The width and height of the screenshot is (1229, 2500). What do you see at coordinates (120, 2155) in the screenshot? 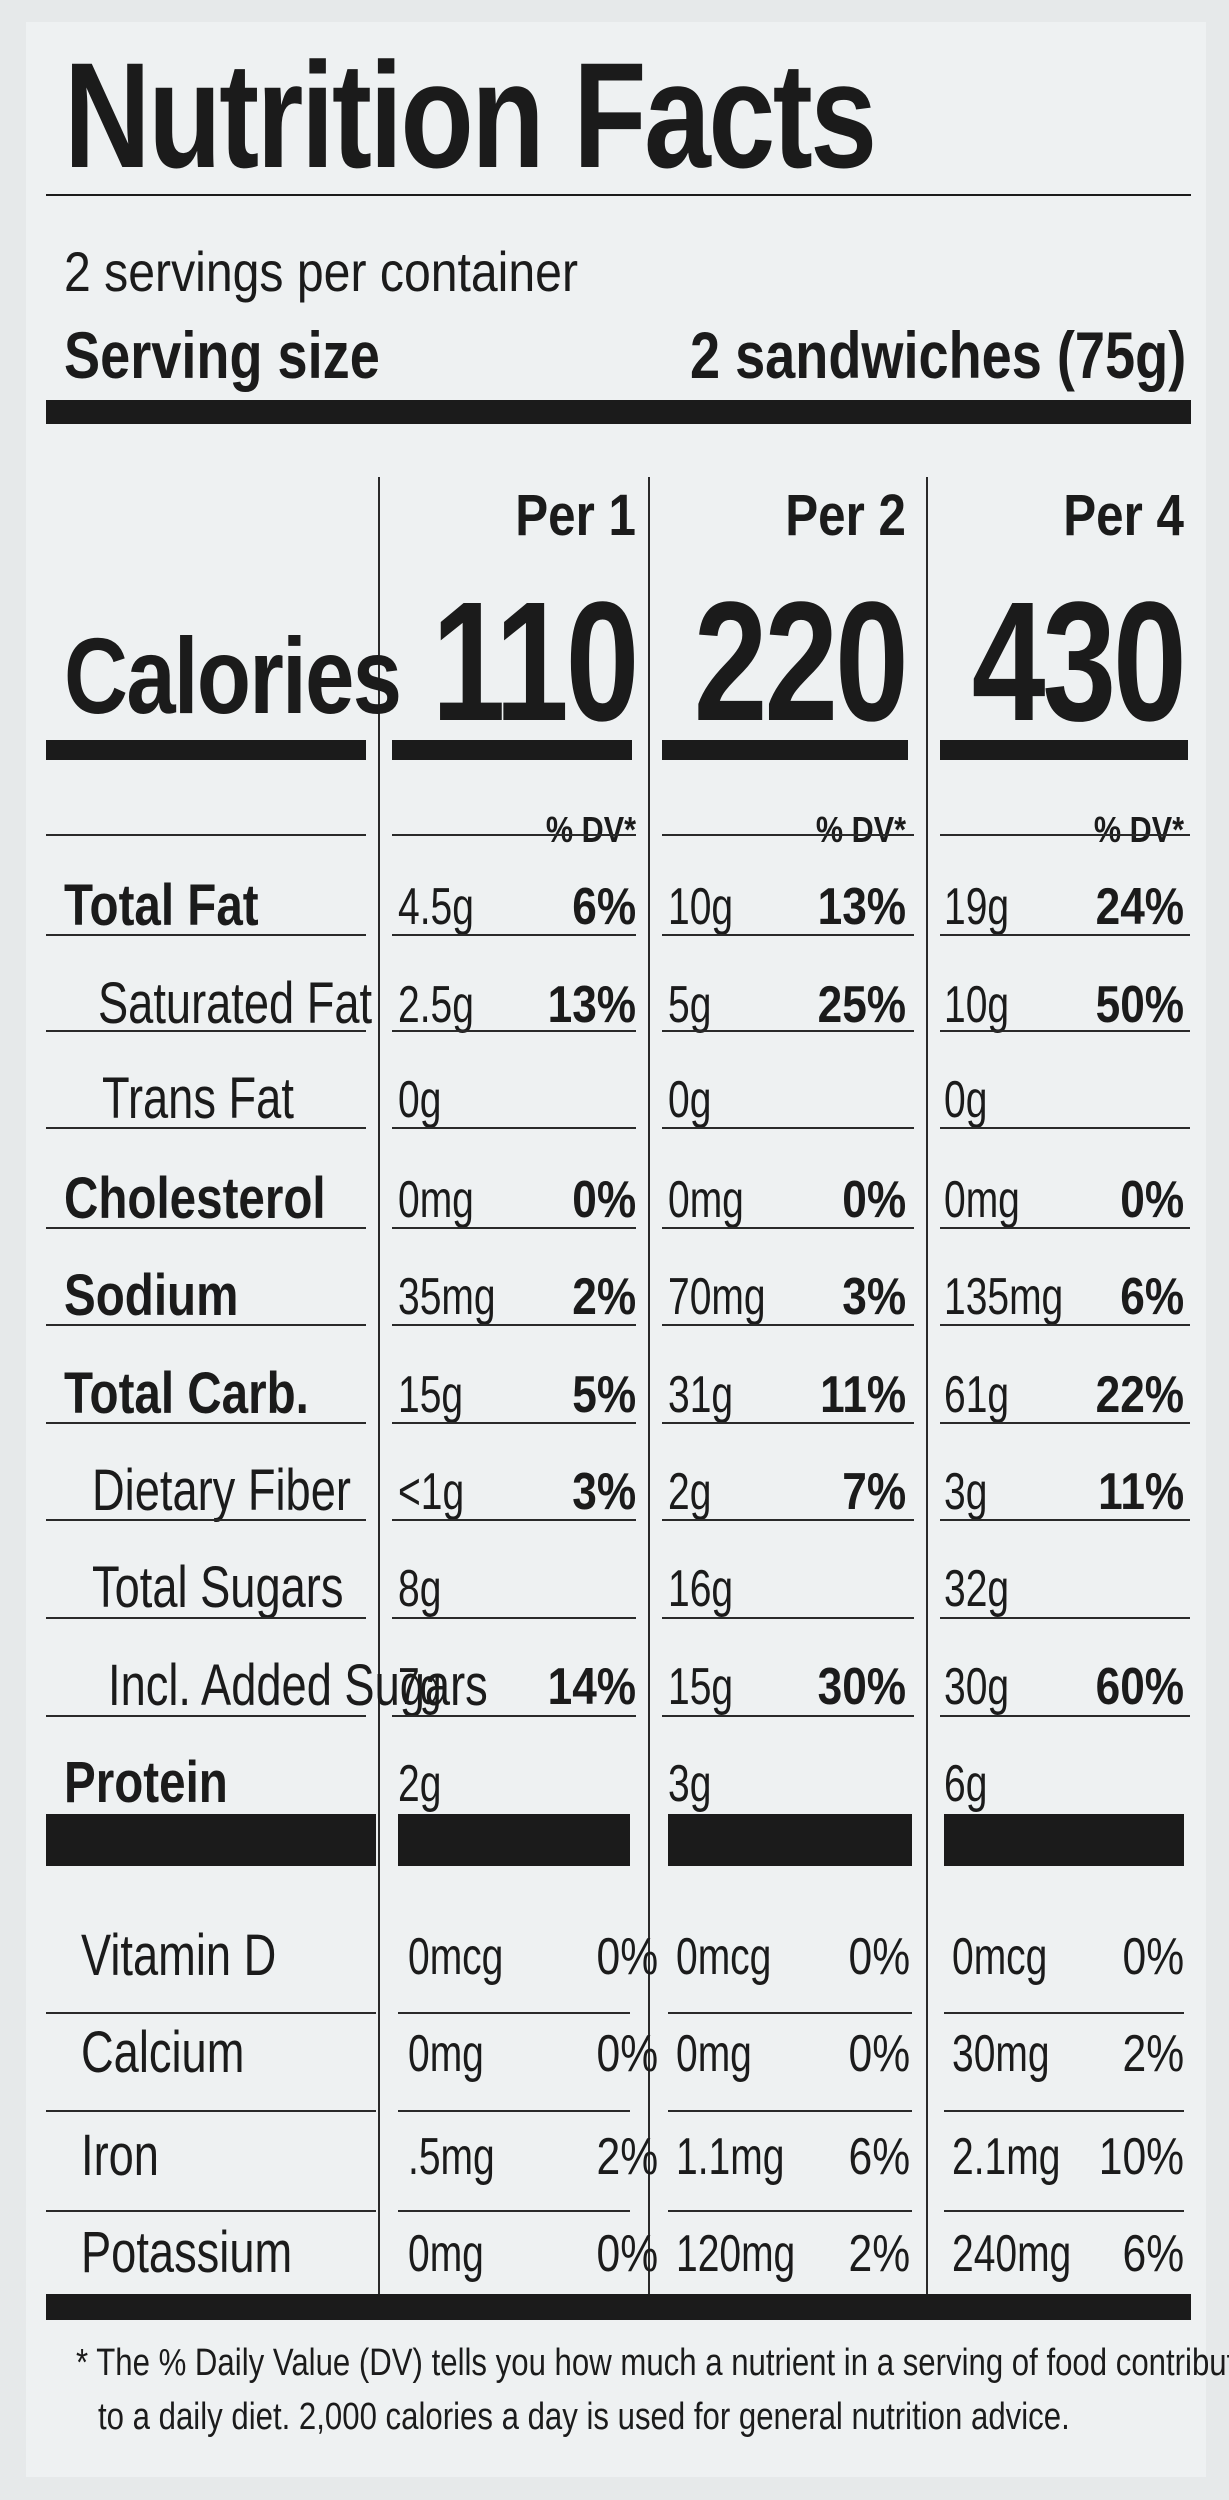
I see `vitamin-name: Iron` at bounding box center [120, 2155].